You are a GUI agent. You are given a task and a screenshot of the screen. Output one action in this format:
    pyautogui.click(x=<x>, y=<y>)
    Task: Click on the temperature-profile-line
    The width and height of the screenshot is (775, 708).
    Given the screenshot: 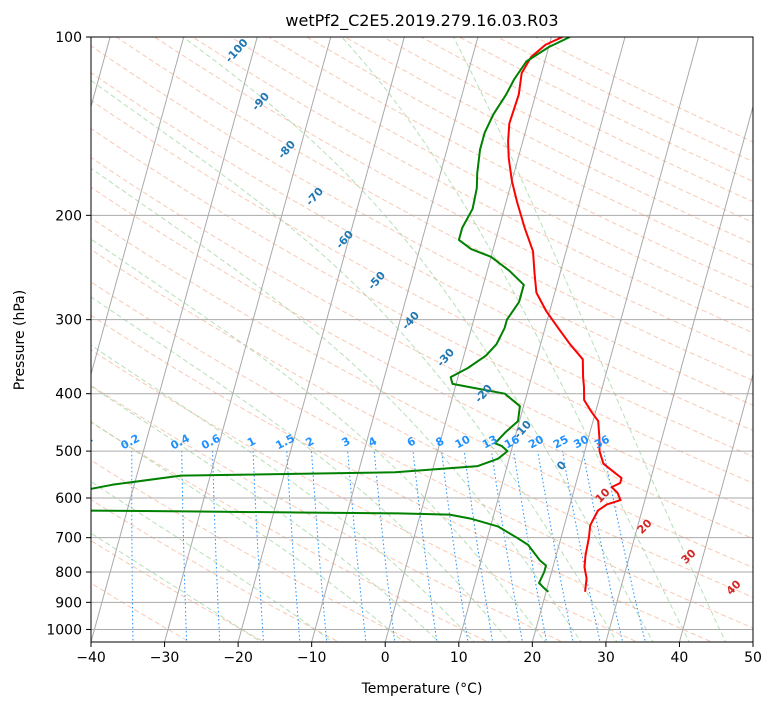 What is the action you would take?
    pyautogui.click(x=565, y=314)
    